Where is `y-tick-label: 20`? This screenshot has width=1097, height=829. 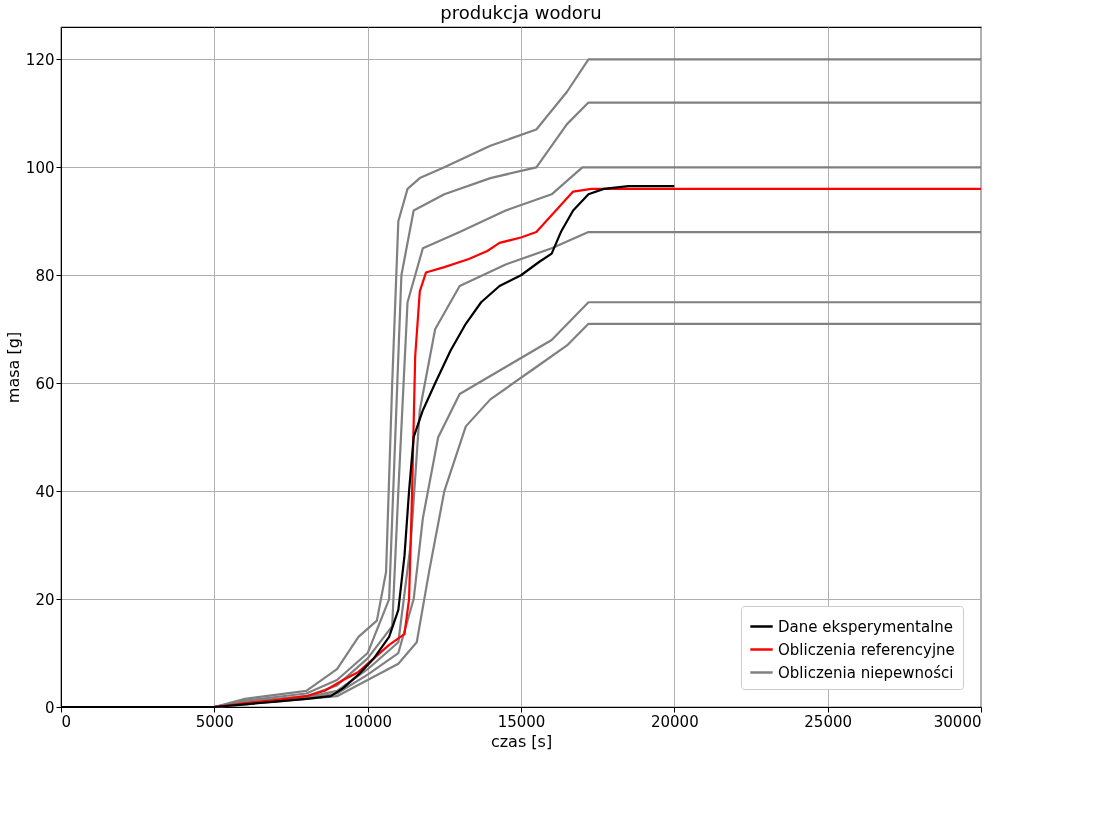
y-tick-label: 20 is located at coordinates (45, 599).